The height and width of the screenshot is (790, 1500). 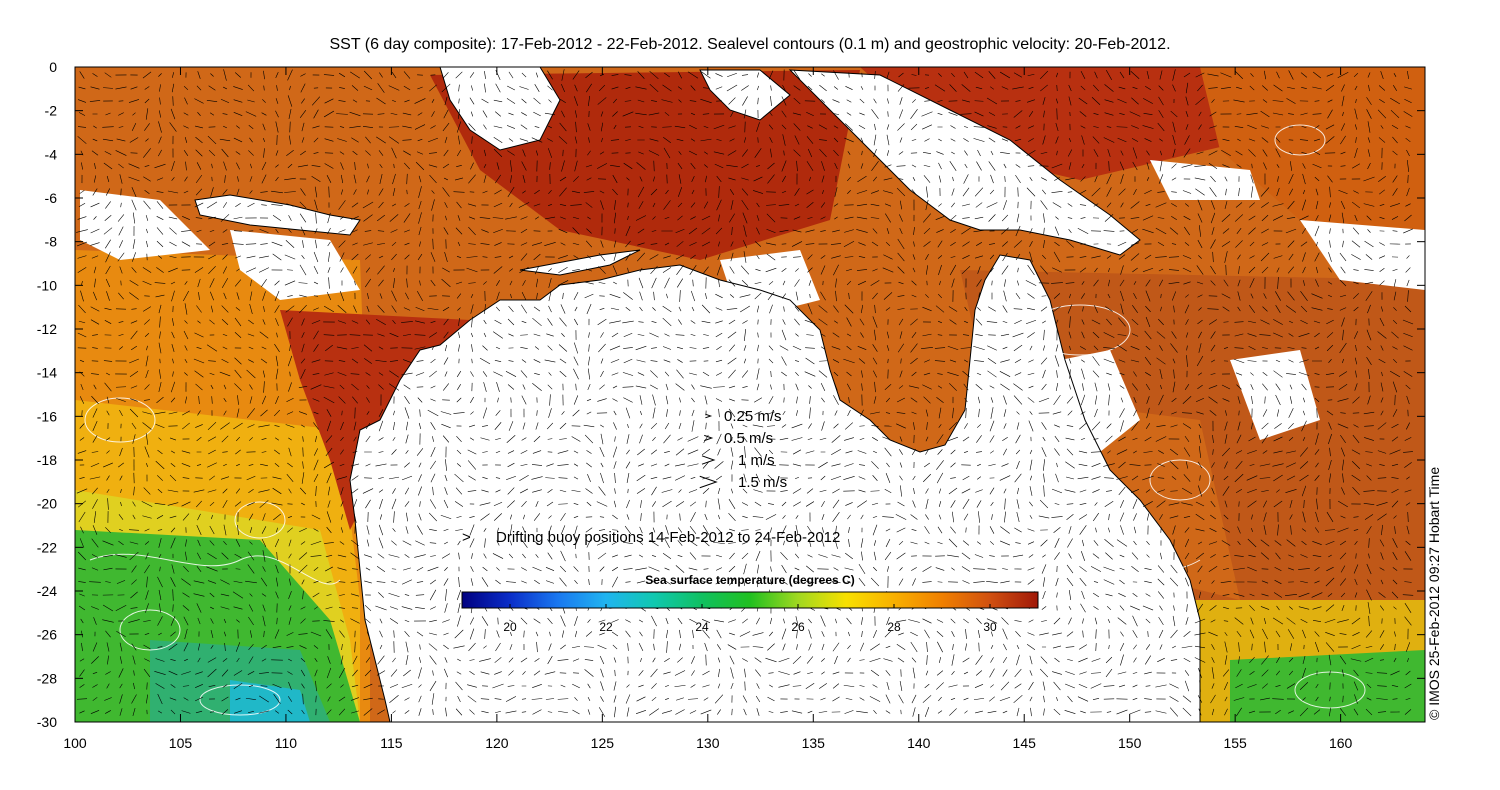 I want to click on x-tick-label: 140, so click(x=919, y=743).